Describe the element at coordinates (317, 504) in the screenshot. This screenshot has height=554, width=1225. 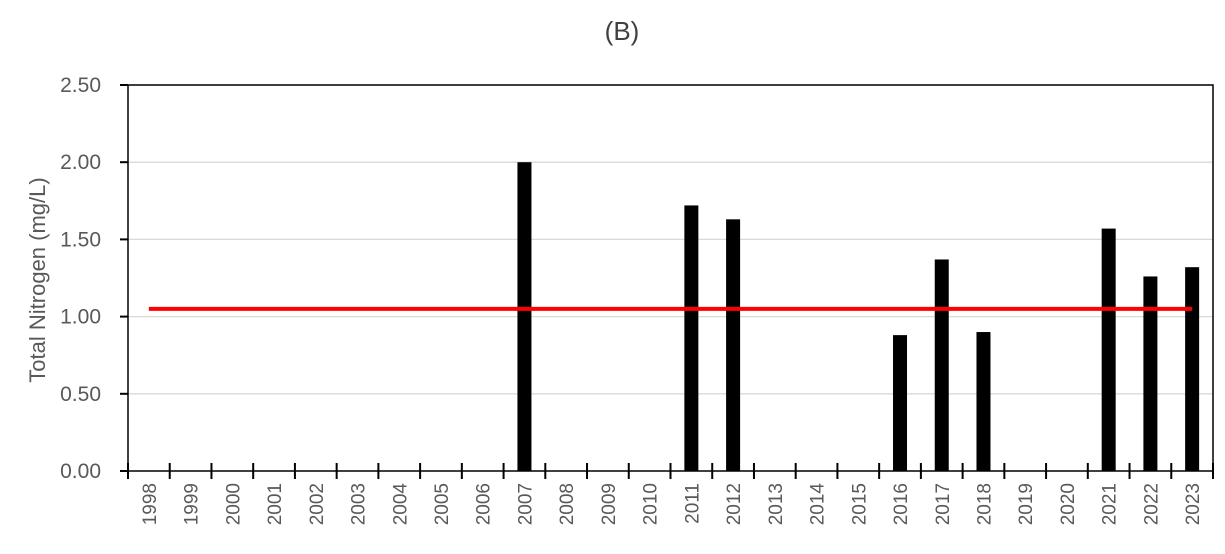
I see `x-tick-label: 2002` at that location.